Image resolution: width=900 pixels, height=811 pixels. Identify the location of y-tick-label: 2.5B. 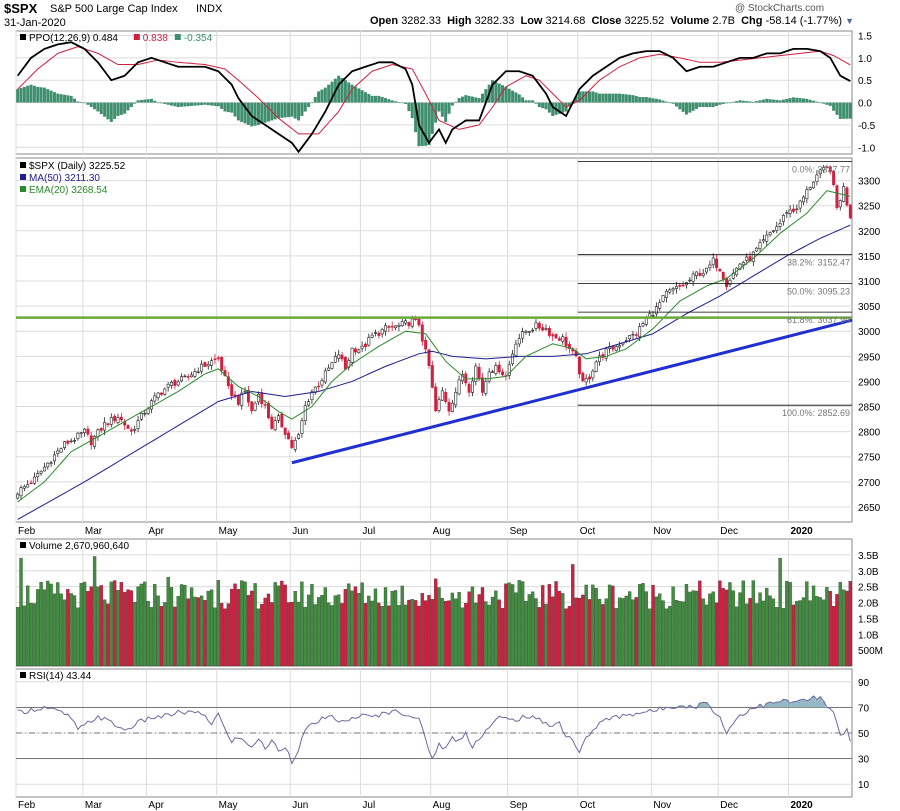
(868, 588).